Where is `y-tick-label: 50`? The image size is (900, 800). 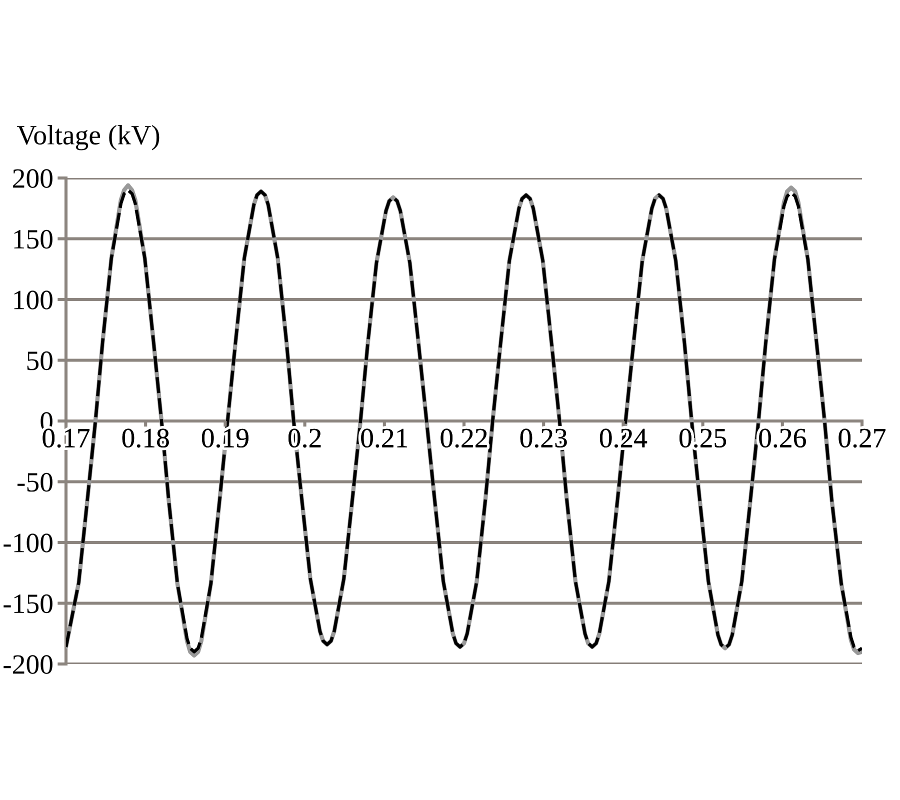
y-tick-label: 50 is located at coordinates (39, 360).